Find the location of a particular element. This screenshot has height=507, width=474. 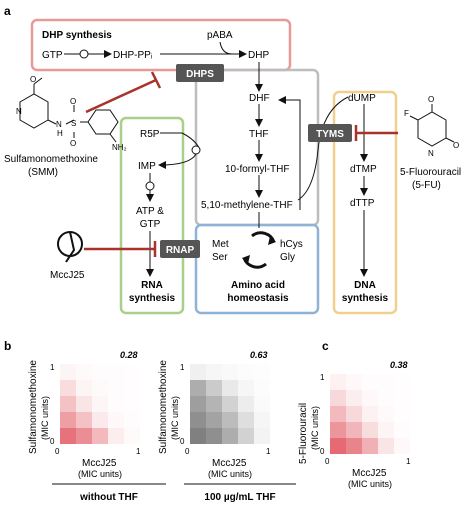

gtp-intermediate-circle is located at coordinates (84, 54).